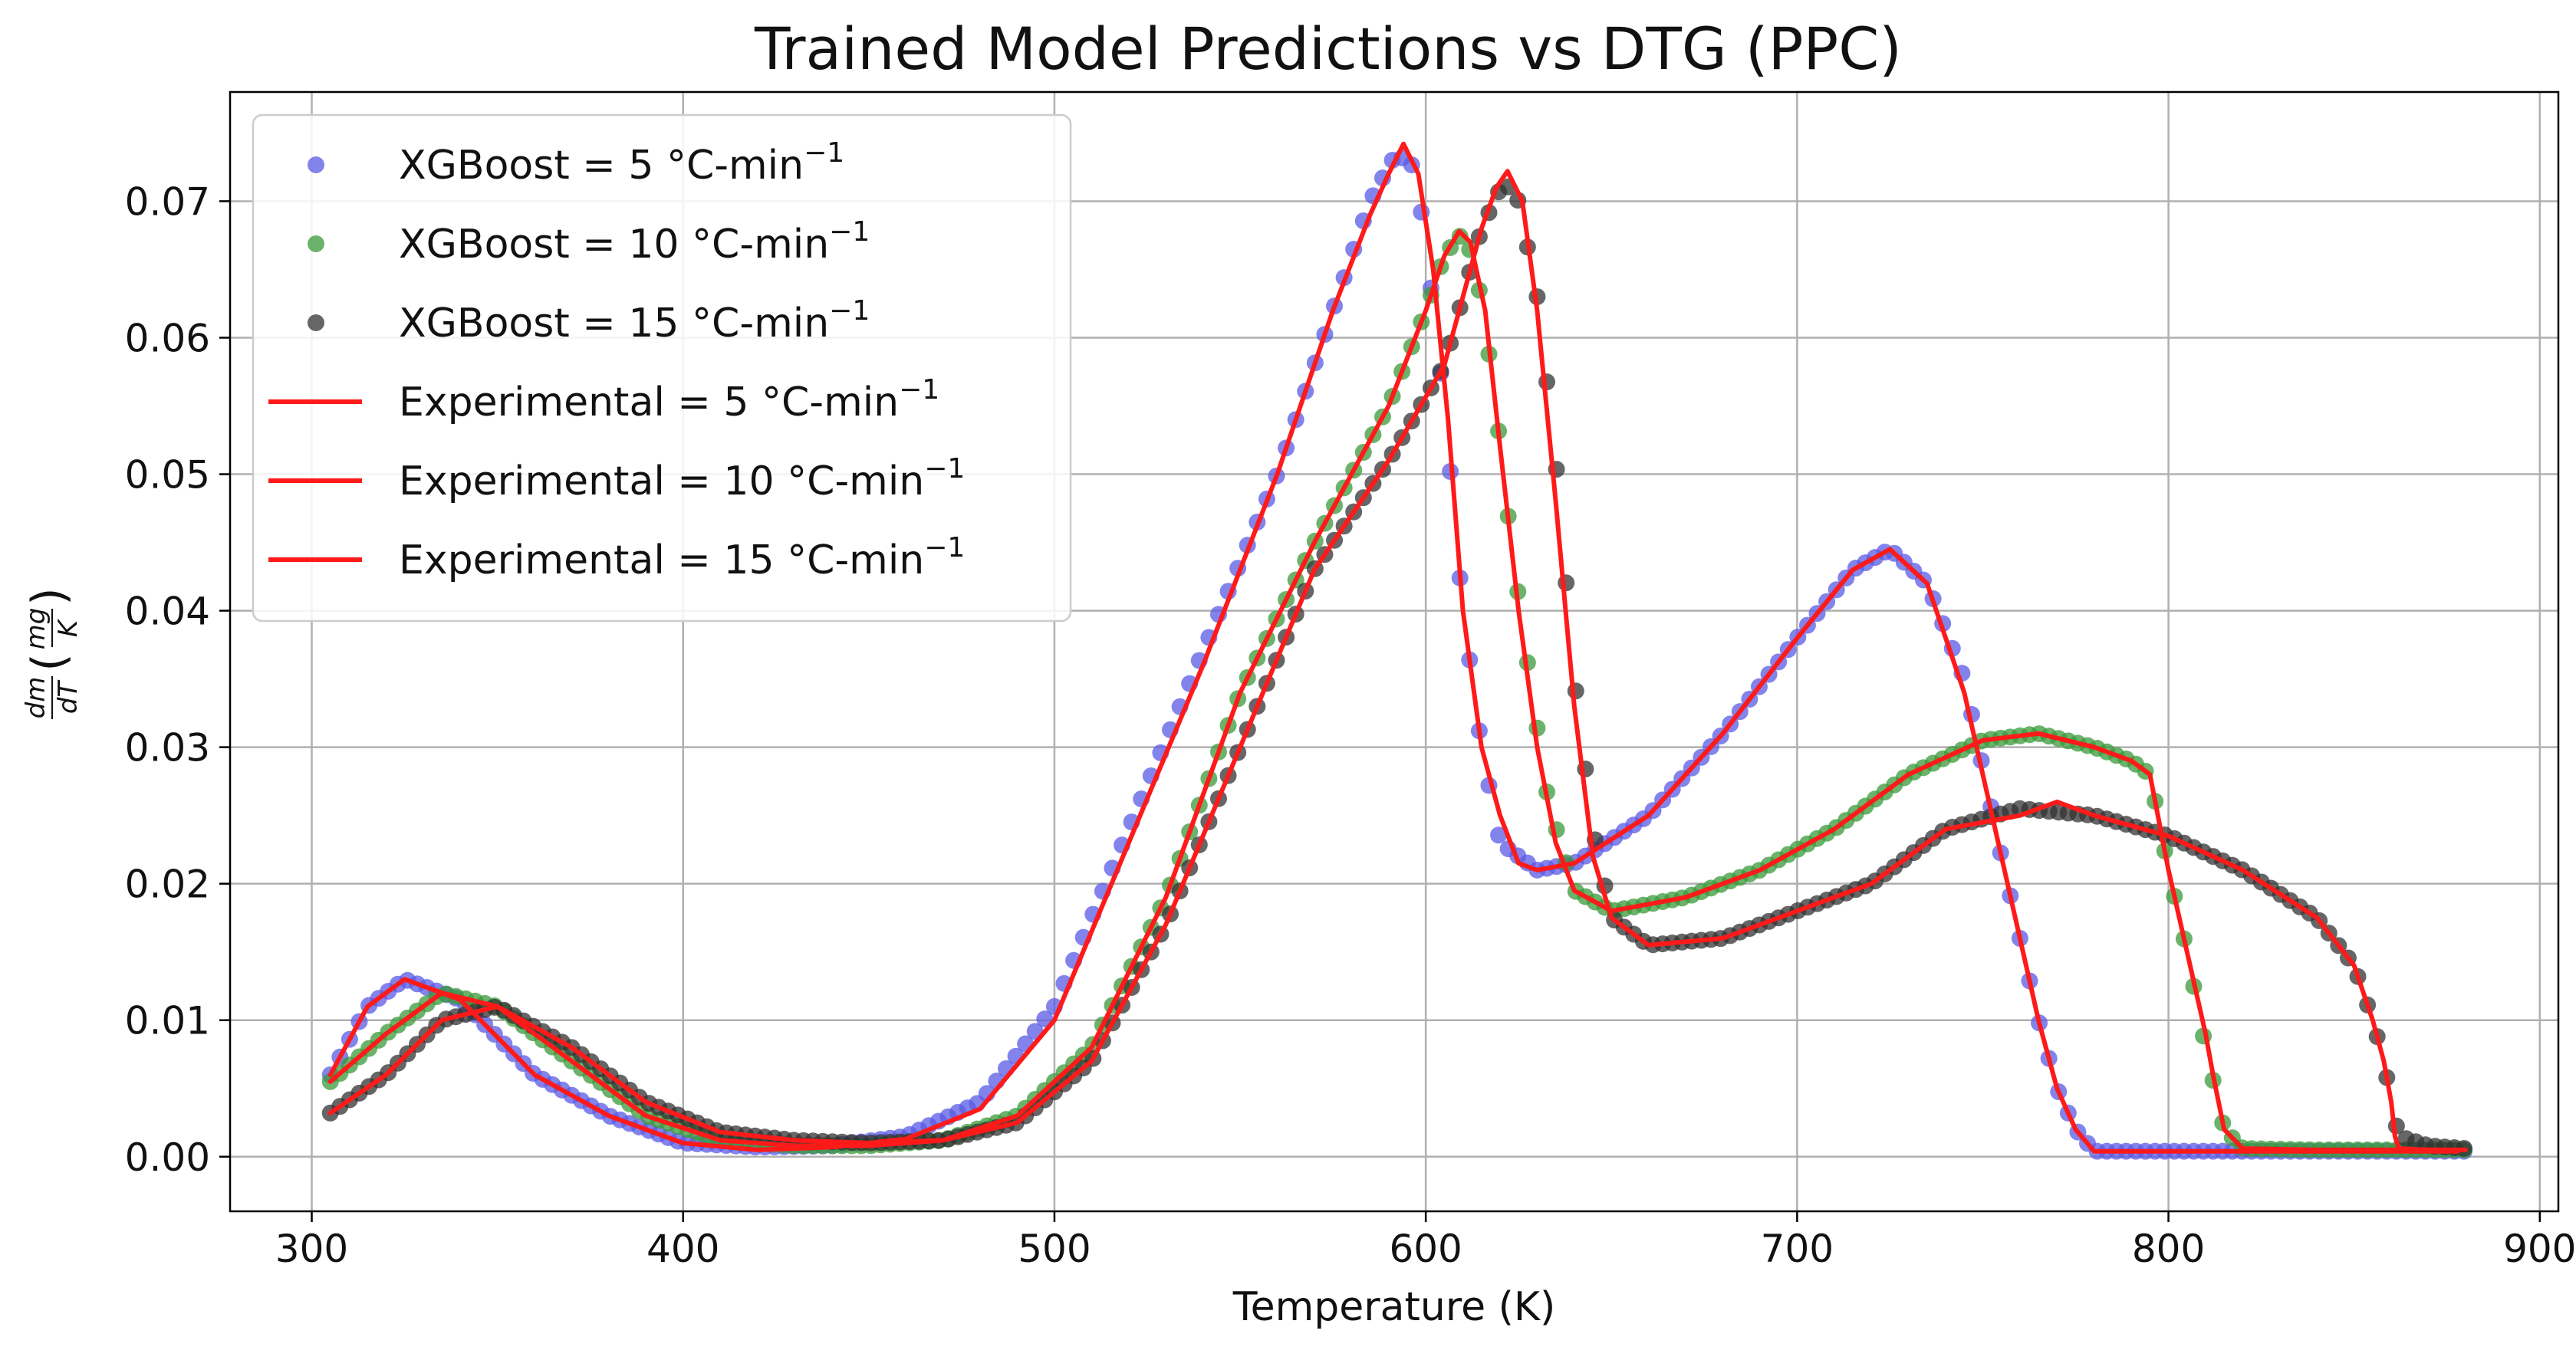 Image resolution: width=2576 pixels, height=1347 pixels. What do you see at coordinates (634, 242) in the screenshot?
I see `legend-label: XGBoost = 10 °C-min−1` at bounding box center [634, 242].